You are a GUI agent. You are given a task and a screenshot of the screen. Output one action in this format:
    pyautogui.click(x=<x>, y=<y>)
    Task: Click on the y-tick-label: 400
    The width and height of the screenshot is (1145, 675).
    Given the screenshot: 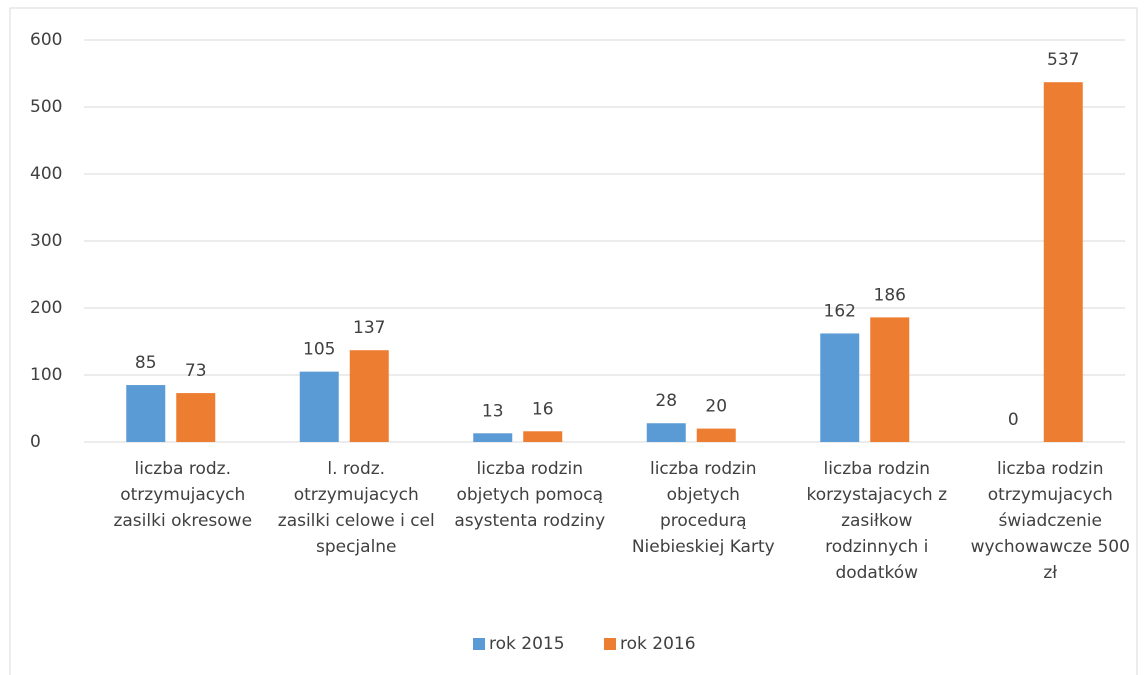 What is the action you would take?
    pyautogui.click(x=46, y=174)
    